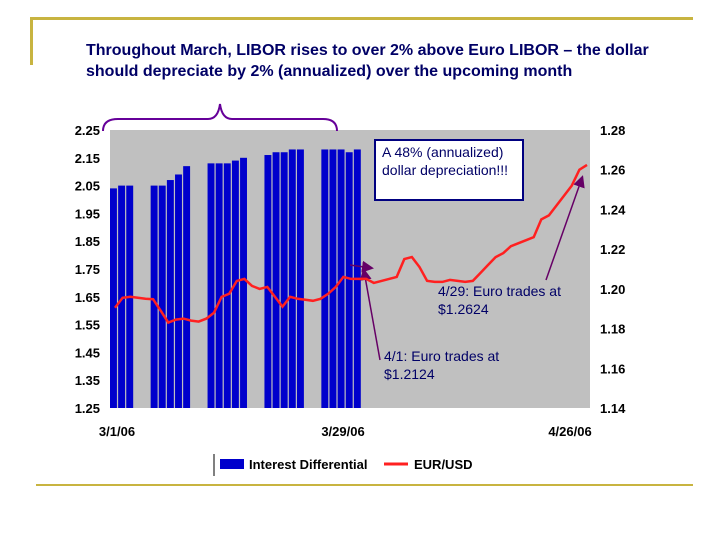  What do you see at coordinates (612, 170) in the screenshot?
I see `right-tick-label: 1.26` at bounding box center [612, 170].